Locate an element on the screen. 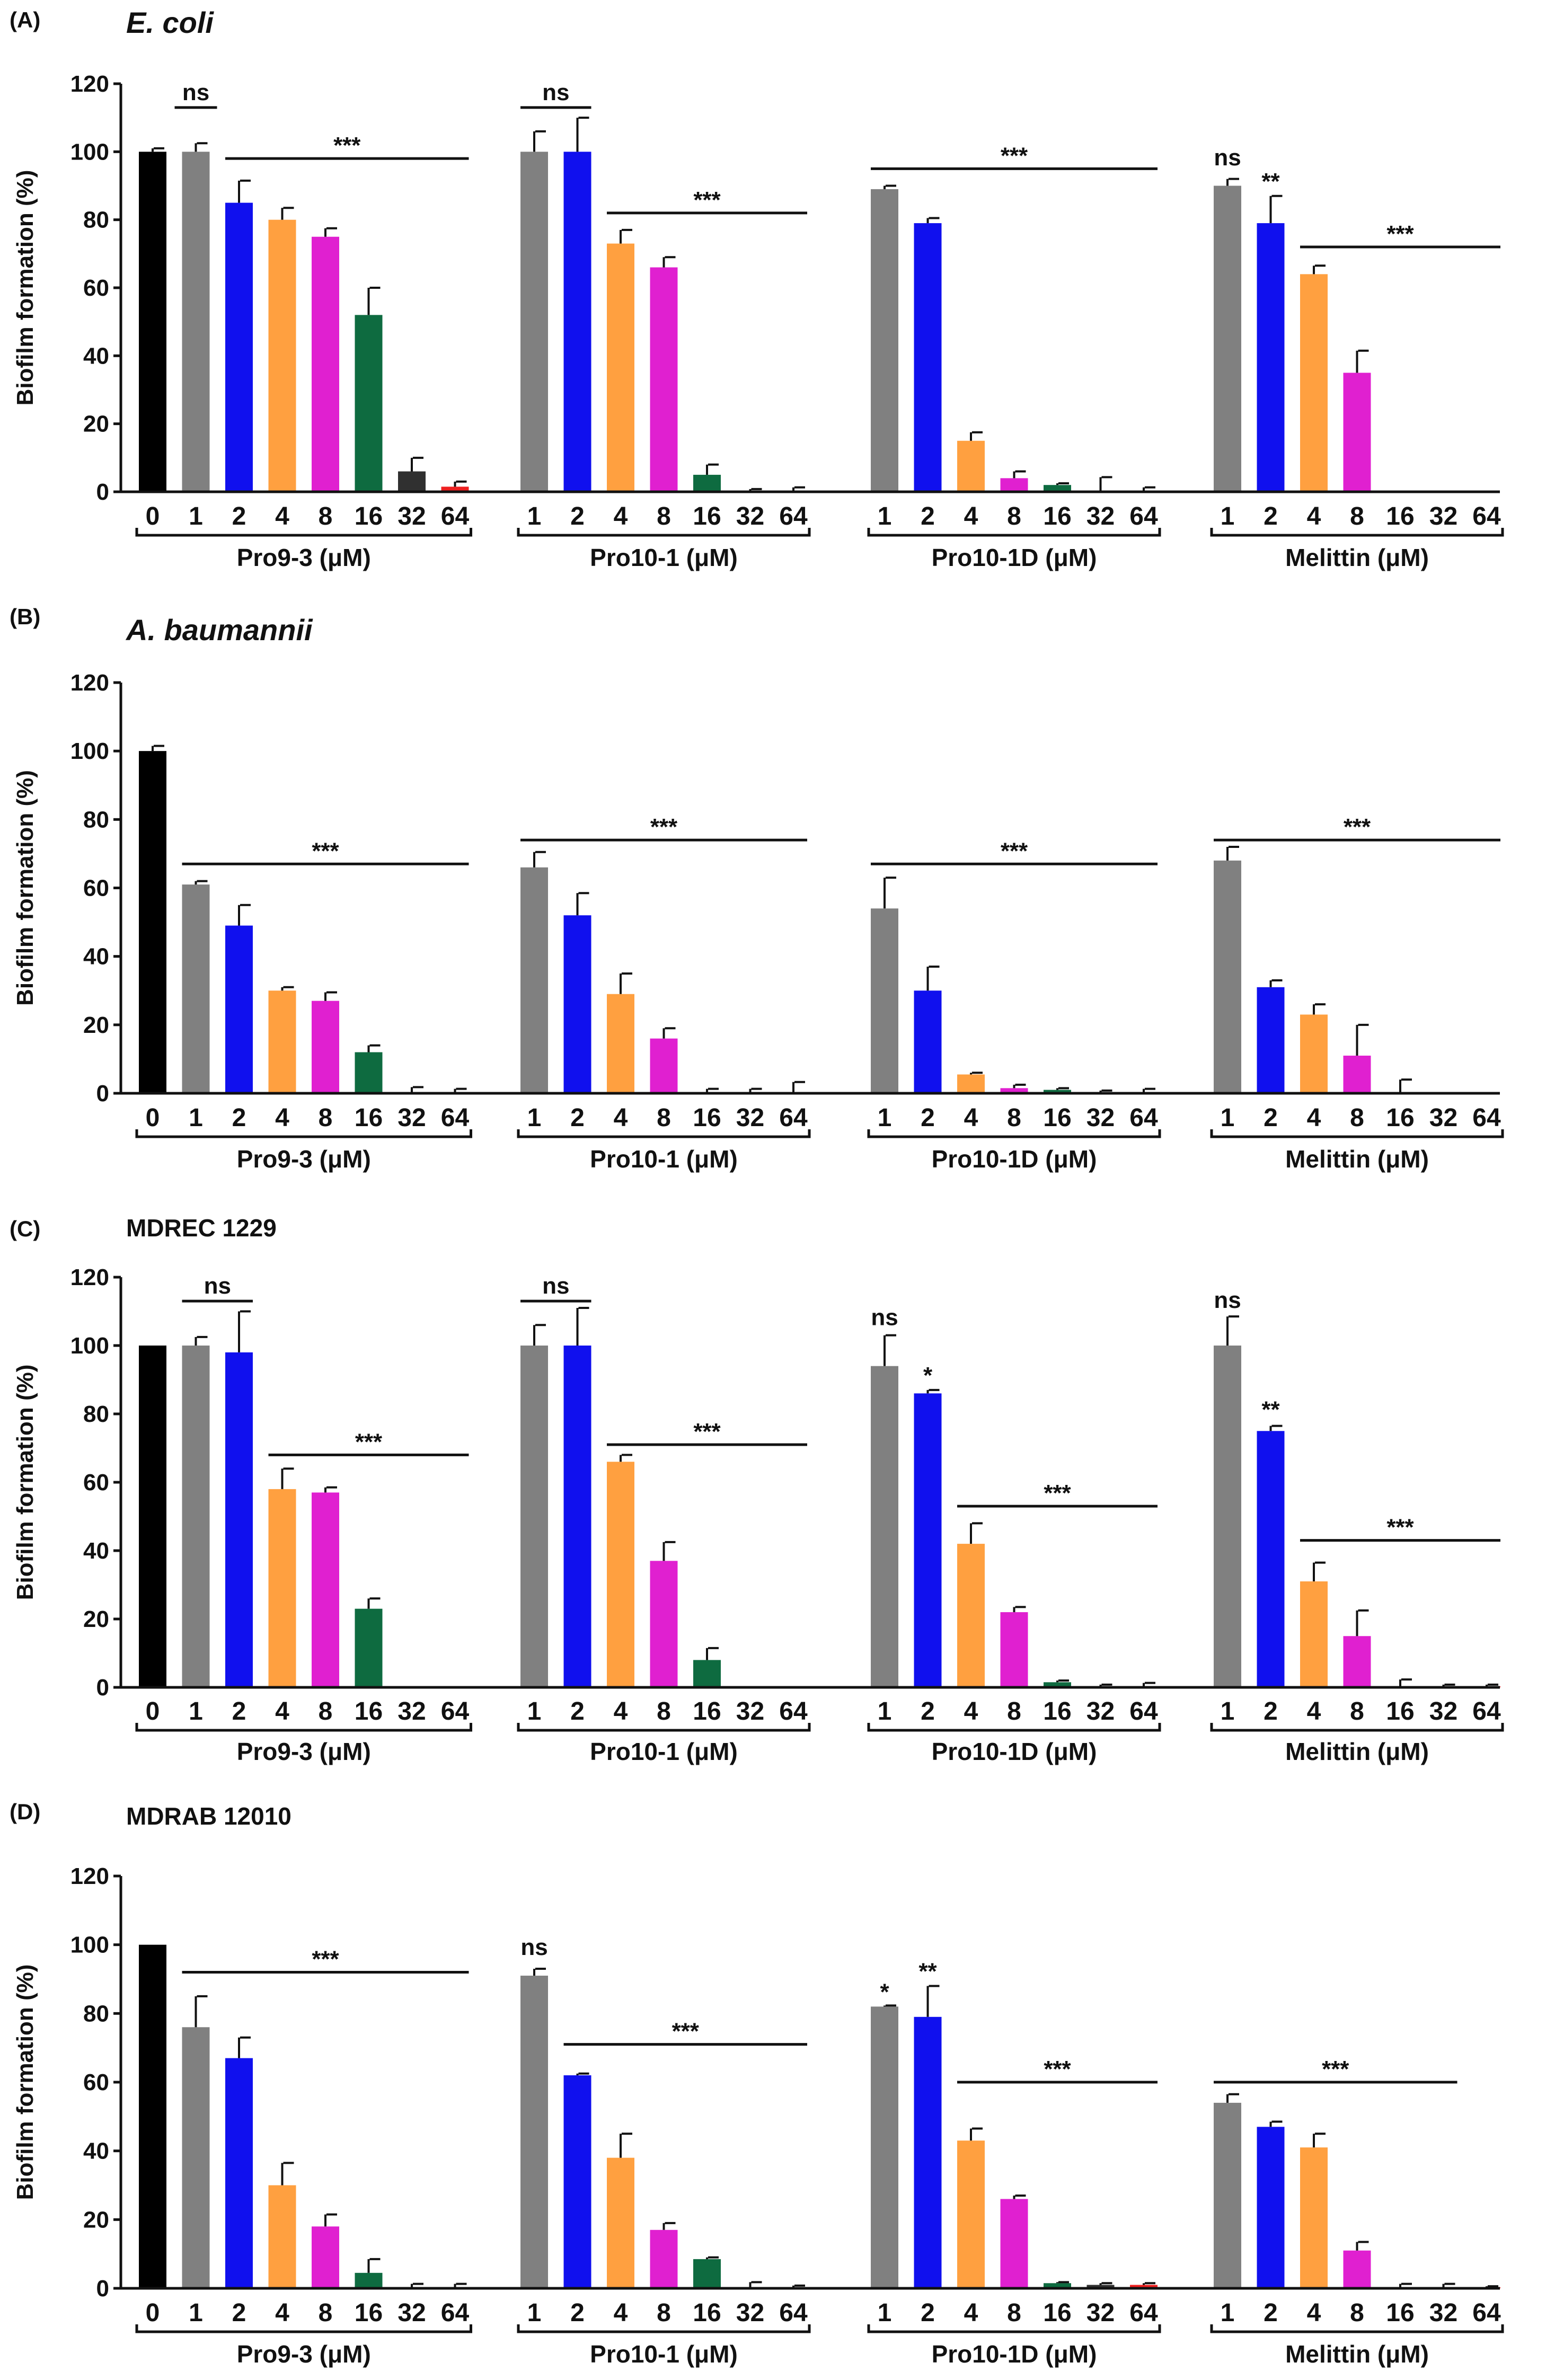 The height and width of the screenshot is (2380, 1546). bar-group: 1 2 4 8 16 32 64 Melittin (μM) is located at coordinates (1357, 1009).